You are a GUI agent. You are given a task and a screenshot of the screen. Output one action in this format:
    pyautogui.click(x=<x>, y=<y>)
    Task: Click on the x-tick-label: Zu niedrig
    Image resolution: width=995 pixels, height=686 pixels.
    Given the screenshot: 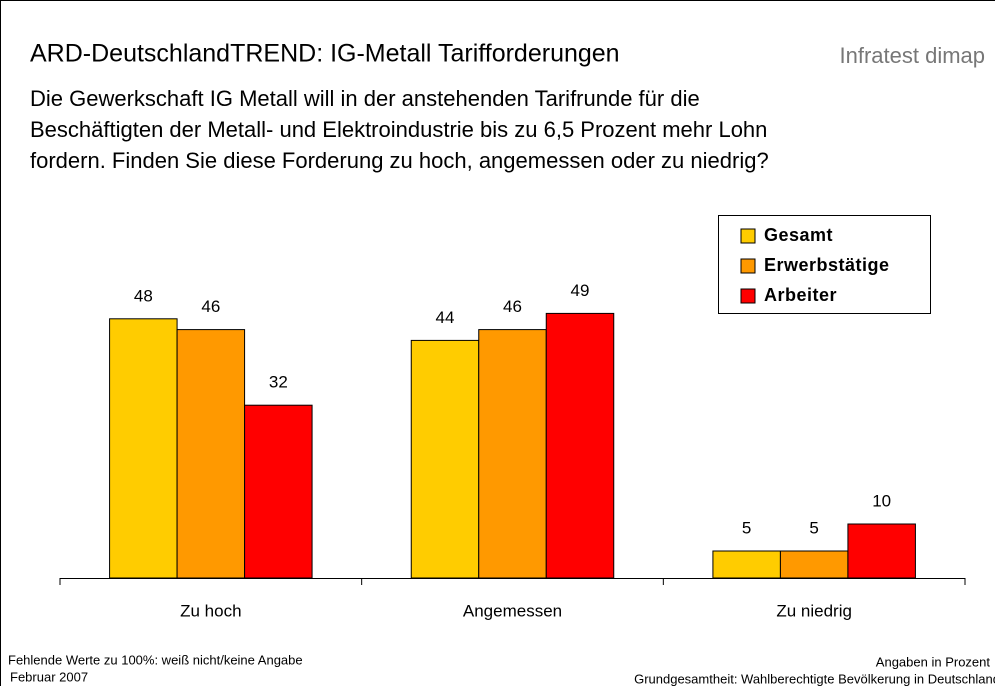 What is the action you would take?
    pyautogui.click(x=814, y=610)
    